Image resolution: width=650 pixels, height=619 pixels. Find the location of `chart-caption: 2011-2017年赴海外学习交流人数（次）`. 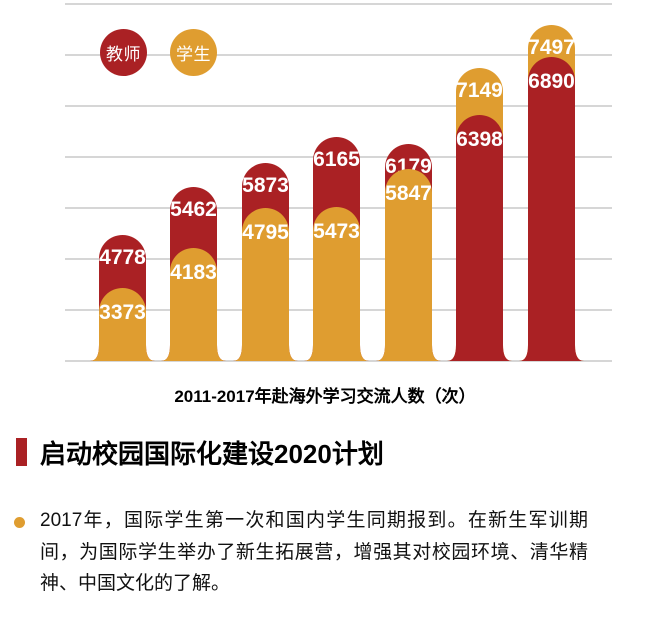

chart-caption: 2011-2017年赴海外学习交流人数（次） is located at coordinates (325, 396).